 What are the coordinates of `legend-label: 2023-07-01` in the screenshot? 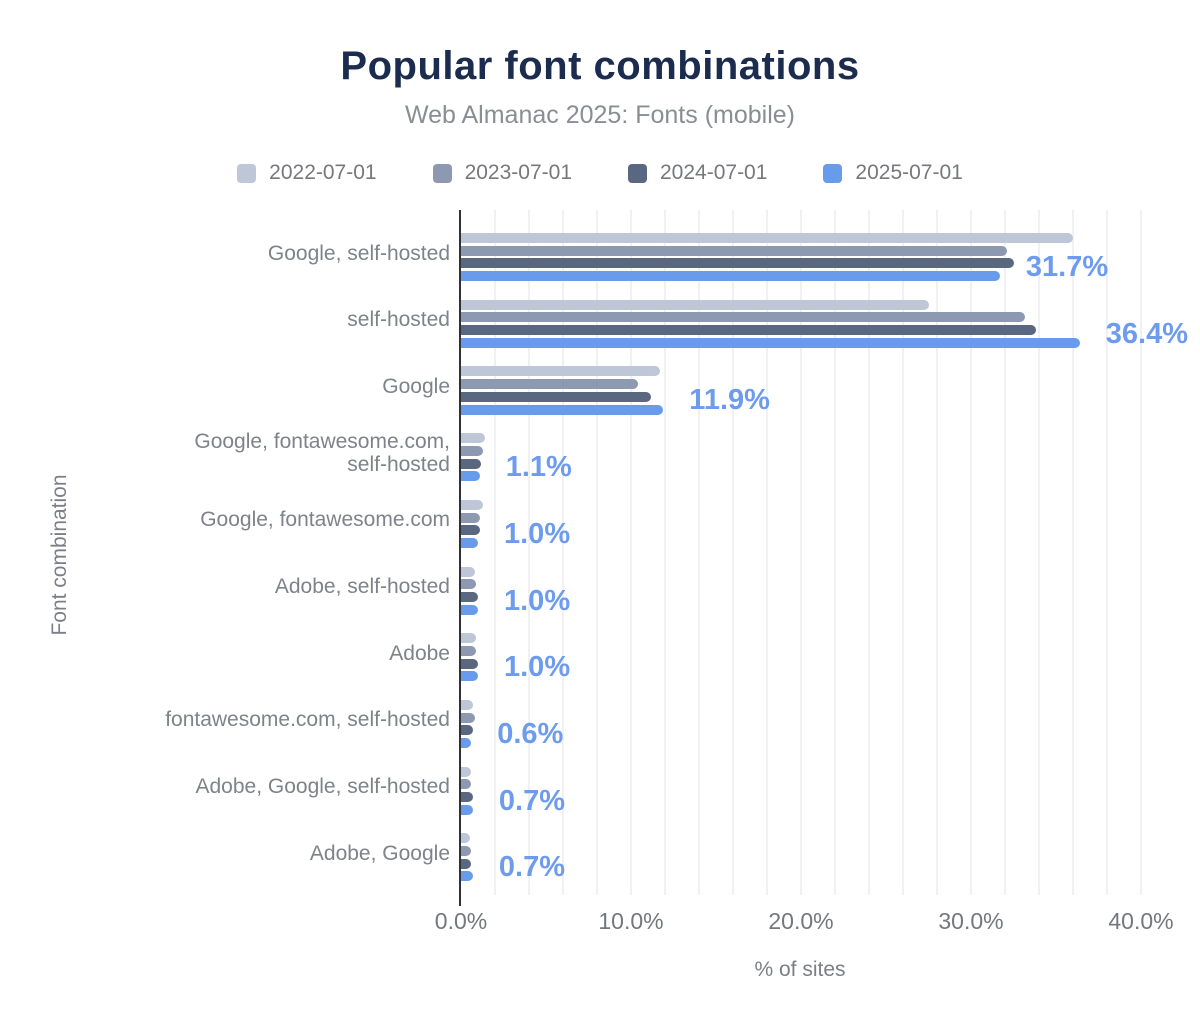 It's located at (518, 172).